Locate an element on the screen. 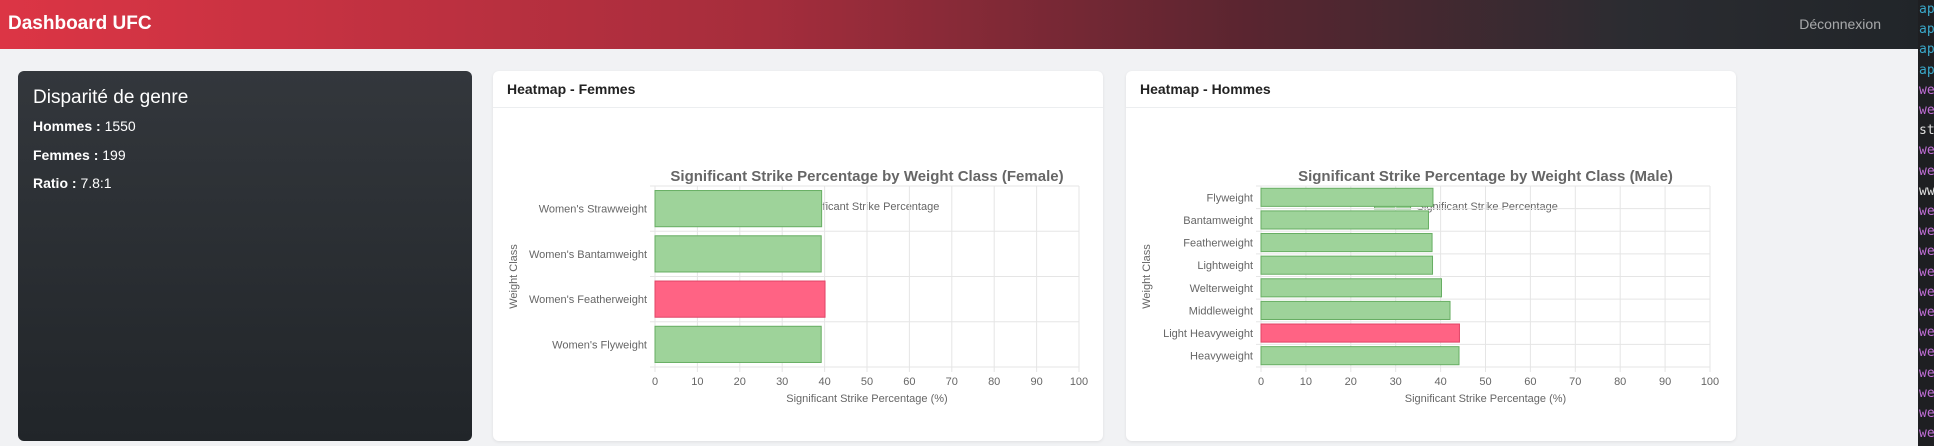 This screenshot has height=446, width=1934. y-tick-label: Flyweight is located at coordinates (1230, 198).